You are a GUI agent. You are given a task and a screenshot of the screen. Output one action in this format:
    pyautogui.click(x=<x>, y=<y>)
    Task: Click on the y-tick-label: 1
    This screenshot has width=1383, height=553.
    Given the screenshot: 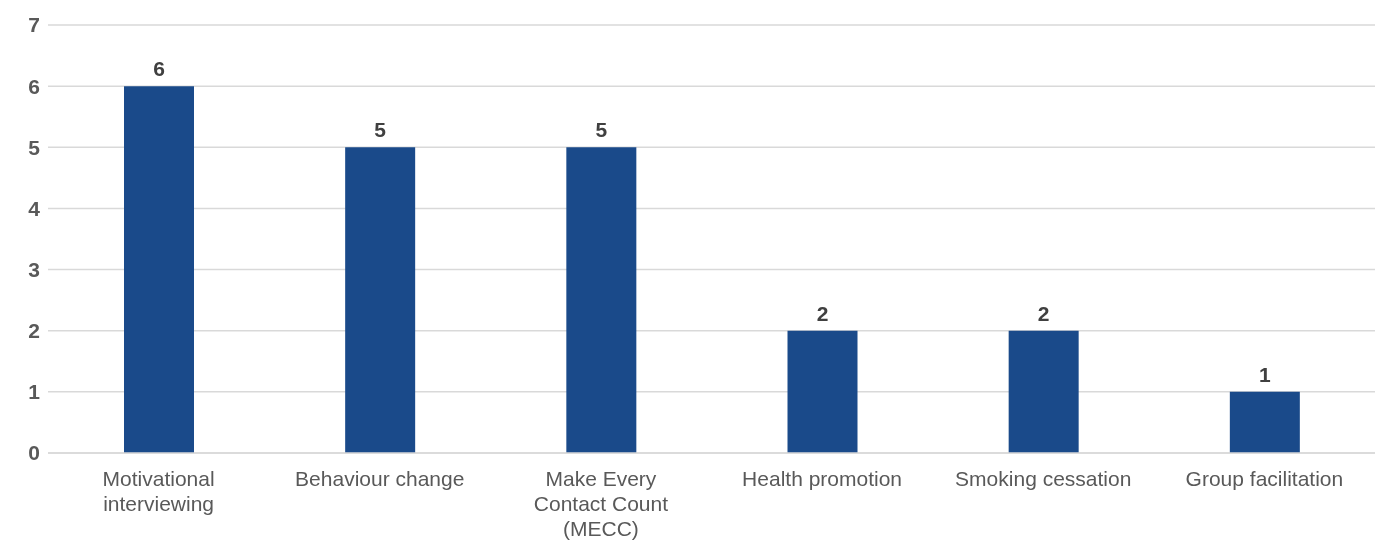 What is the action you would take?
    pyautogui.click(x=34, y=392)
    